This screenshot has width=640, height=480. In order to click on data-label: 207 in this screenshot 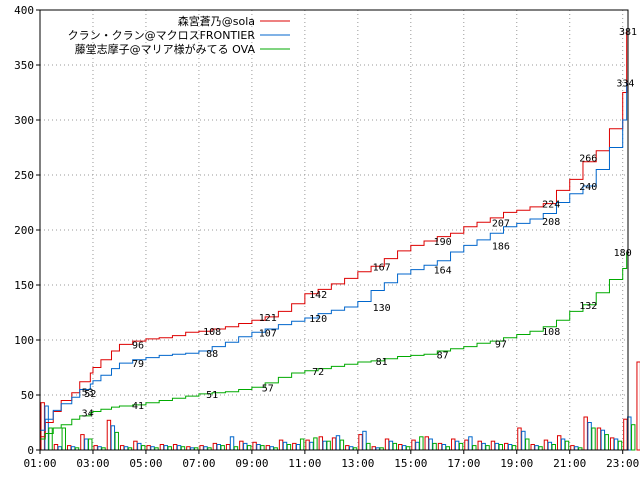, I will do `click(501, 223)`.